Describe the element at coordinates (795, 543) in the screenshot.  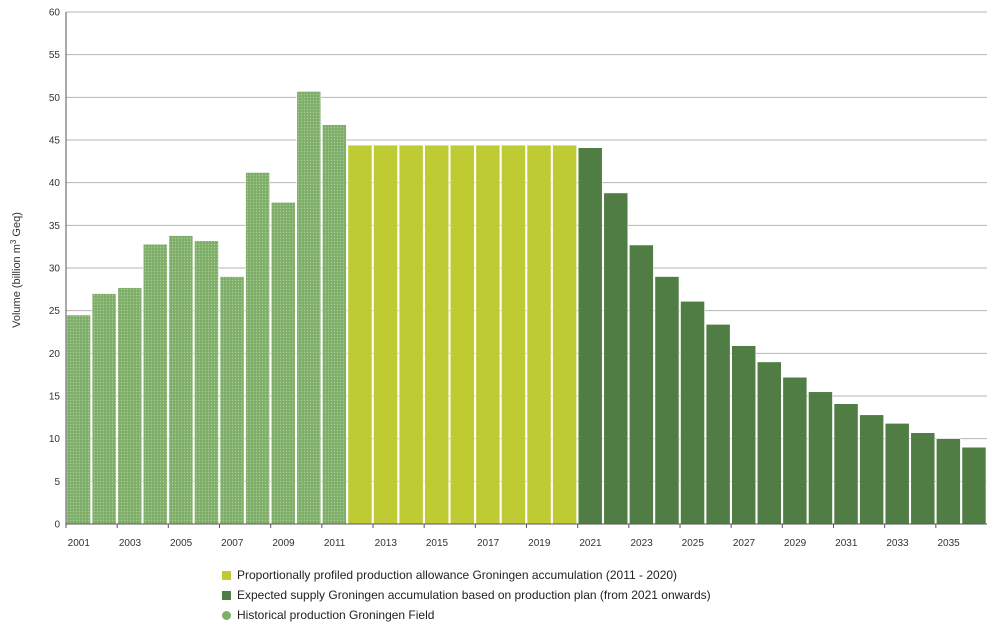
I see `x-tick-label: 2029` at that location.